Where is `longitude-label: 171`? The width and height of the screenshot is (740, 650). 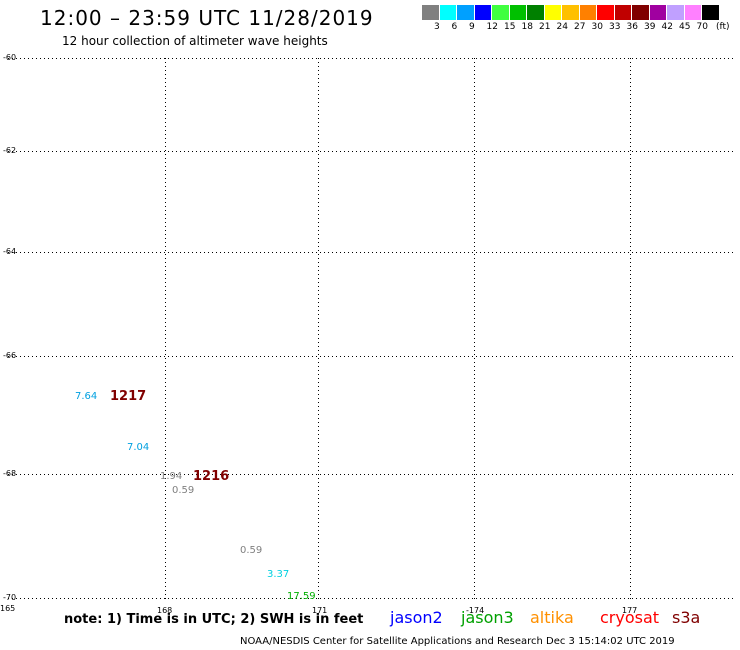
longitude-label: 171 is located at coordinates (320, 610).